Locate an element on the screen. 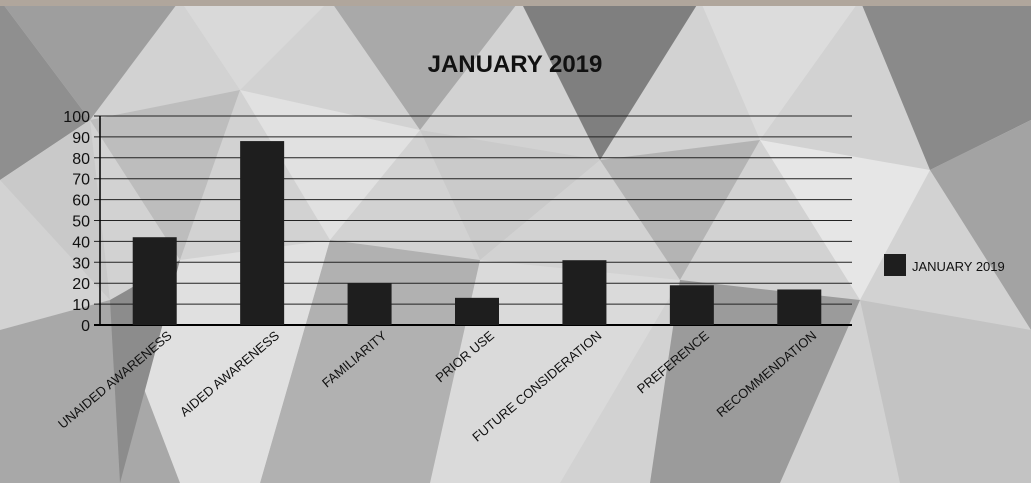 The width and height of the screenshot is (1031, 483). legend-swatch is located at coordinates (895, 265).